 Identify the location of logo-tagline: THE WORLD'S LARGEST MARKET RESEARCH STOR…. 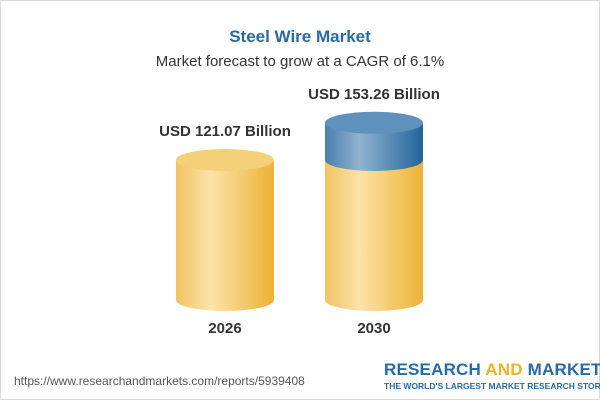
(492, 386).